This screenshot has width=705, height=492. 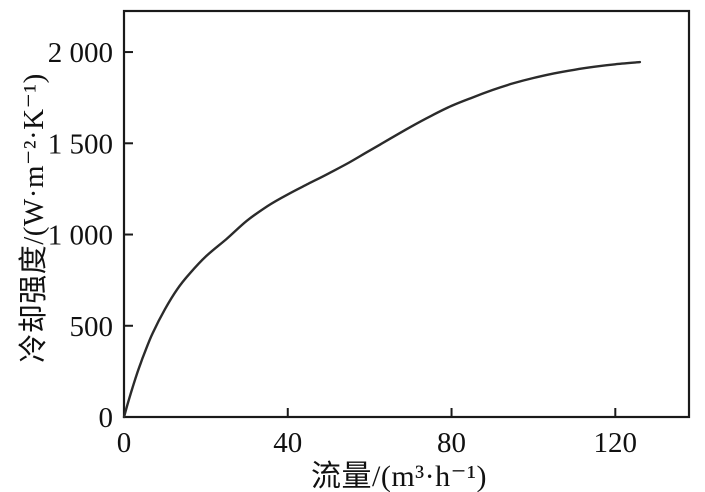 What do you see at coordinates (34, 218) in the screenshot?
I see `y-axis-title: 冷却强度/(W·m⁻²·K⁻¹)` at bounding box center [34, 218].